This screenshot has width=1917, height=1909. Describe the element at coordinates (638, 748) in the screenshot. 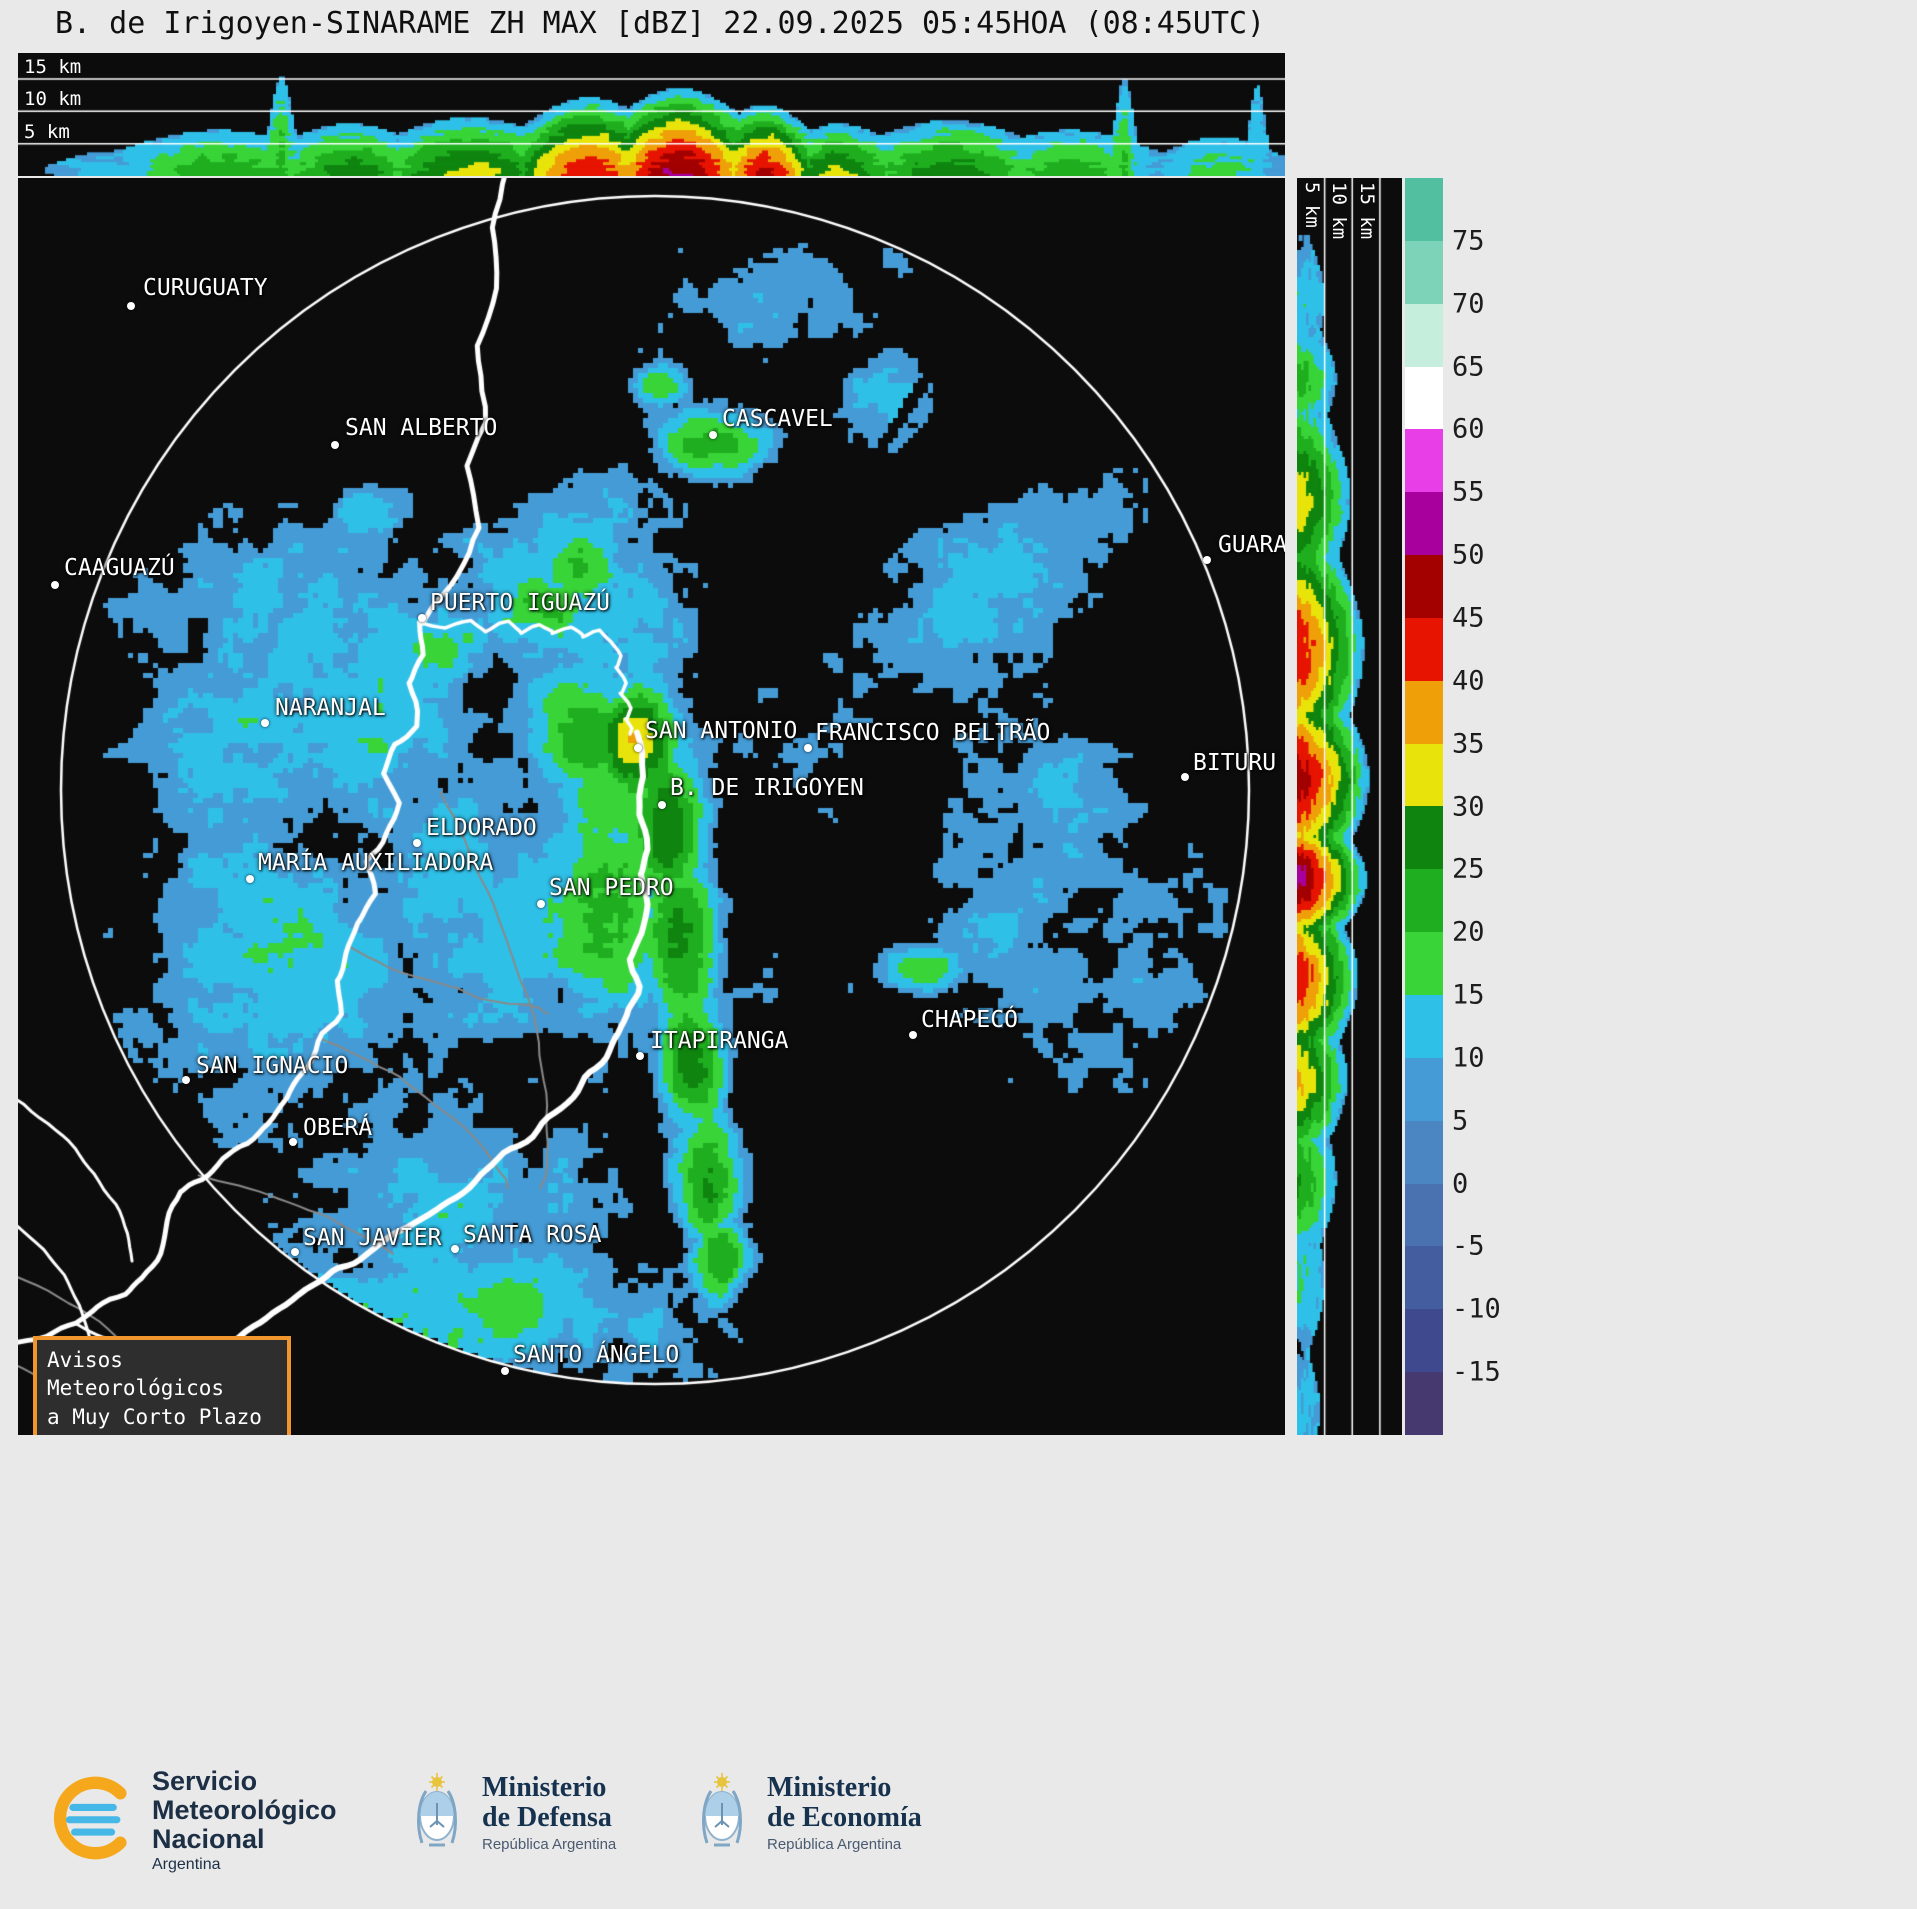

I see `city-marker-san-antonio` at that location.